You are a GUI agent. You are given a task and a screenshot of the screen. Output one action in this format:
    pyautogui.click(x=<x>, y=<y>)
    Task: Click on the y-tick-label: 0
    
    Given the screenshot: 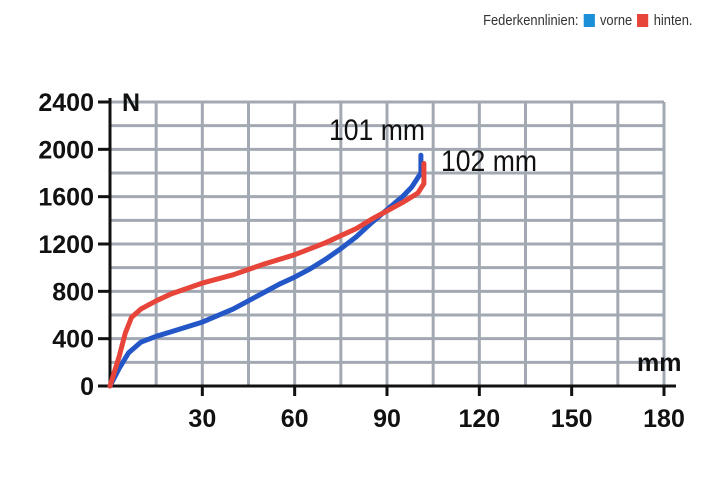 What is the action you would take?
    pyautogui.click(x=87, y=387)
    